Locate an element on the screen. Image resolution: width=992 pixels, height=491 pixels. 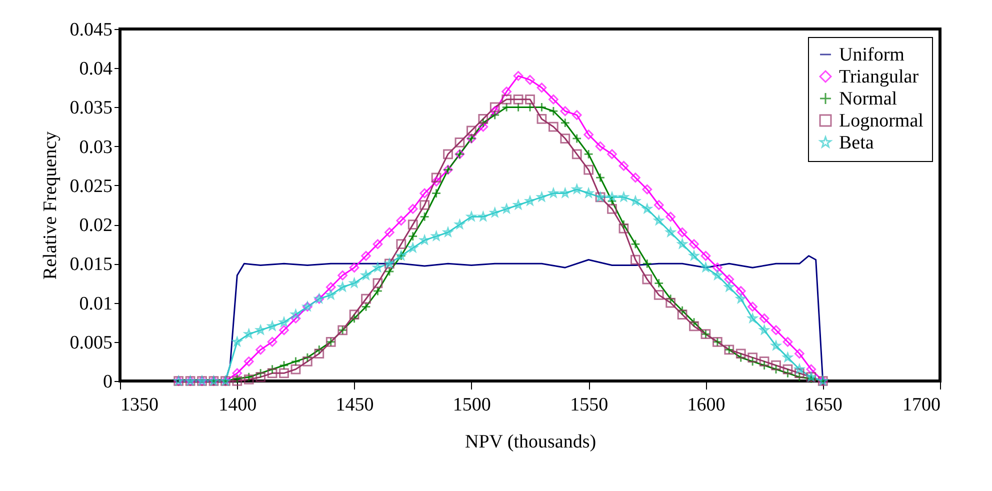
x-tick-label: 1600 is located at coordinates (706, 405).